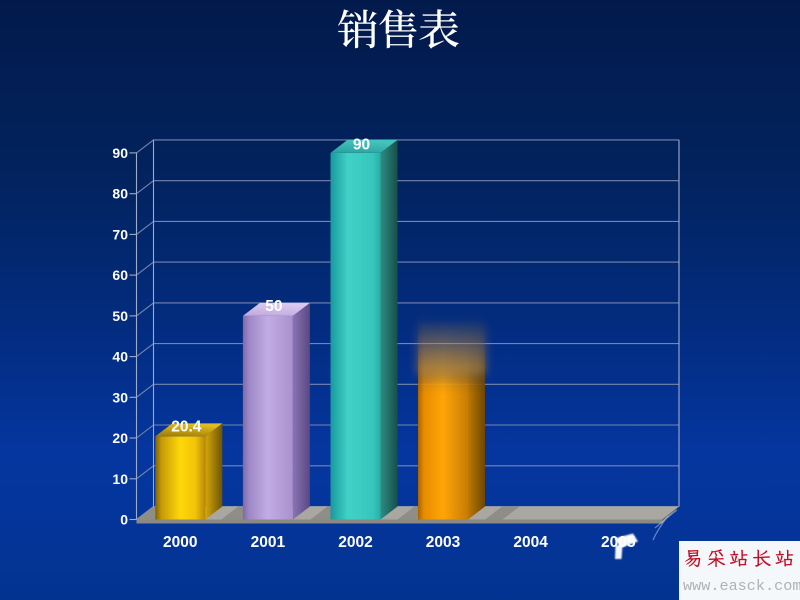 Image resolution: width=800 pixels, height=600 pixels. I want to click on svg-text: 2000, so click(180, 542).